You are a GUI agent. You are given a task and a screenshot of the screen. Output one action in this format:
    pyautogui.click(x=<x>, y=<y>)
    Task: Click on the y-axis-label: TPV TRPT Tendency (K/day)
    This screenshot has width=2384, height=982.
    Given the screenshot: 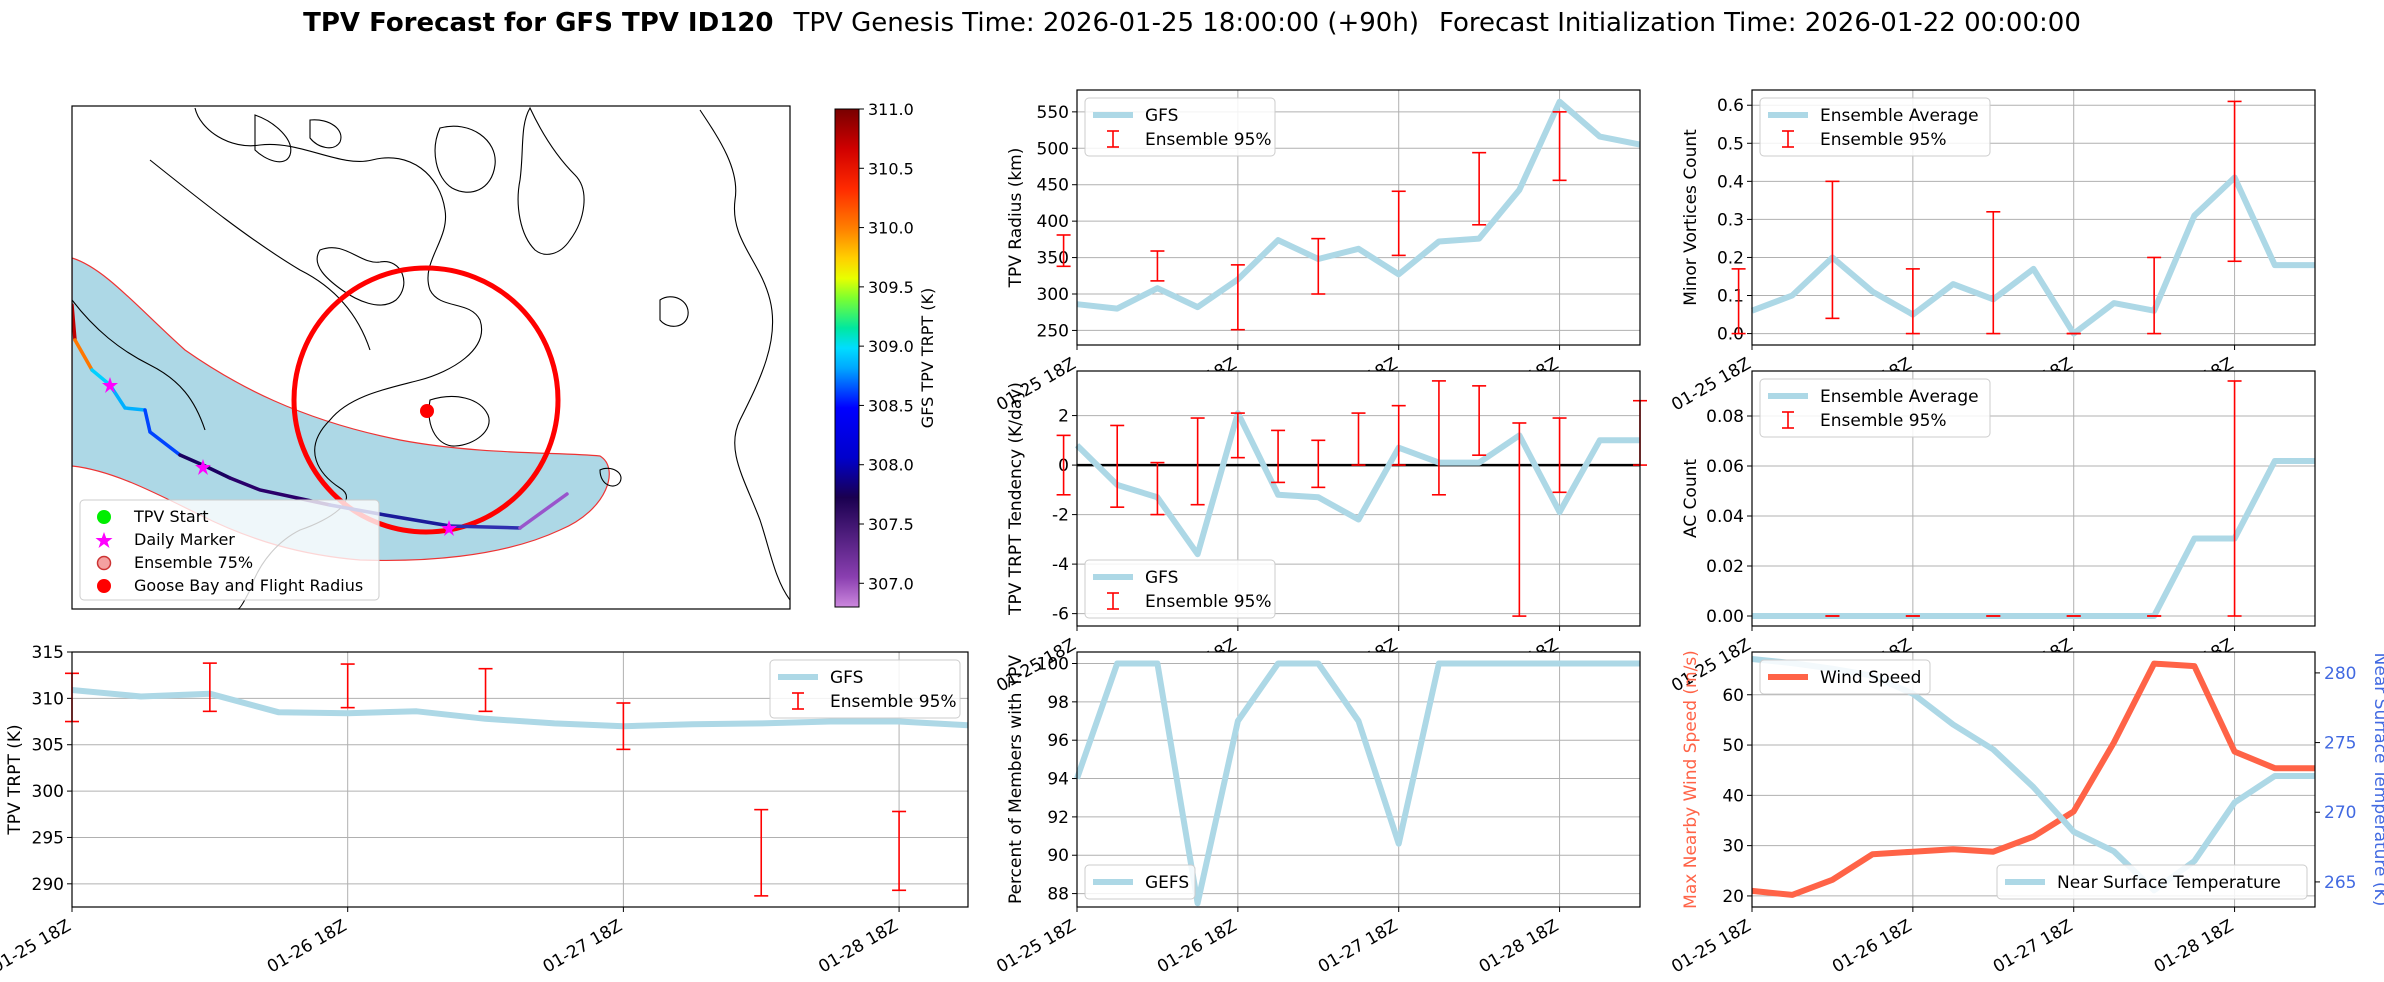 What is the action you would take?
    pyautogui.click(x=1016, y=499)
    